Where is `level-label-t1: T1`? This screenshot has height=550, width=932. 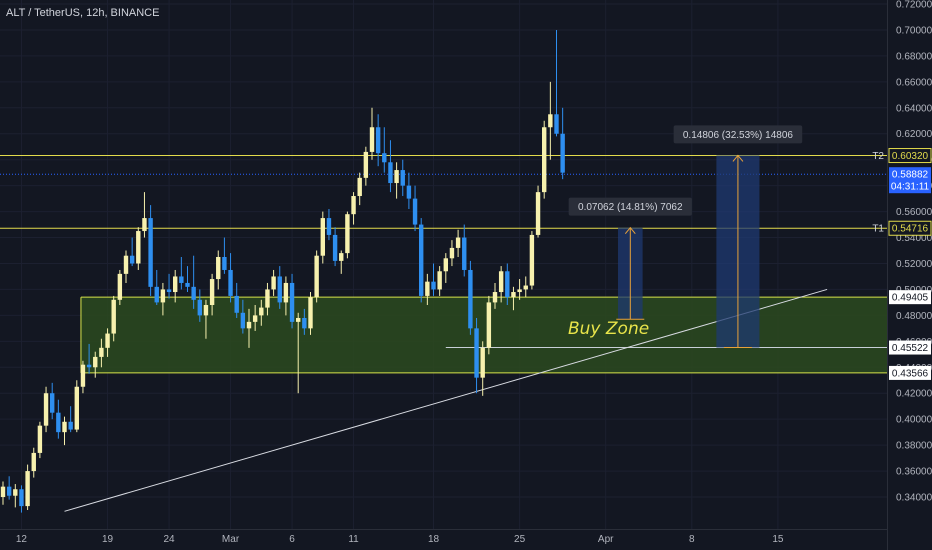
level-label-t1: T1 is located at coordinates (878, 229).